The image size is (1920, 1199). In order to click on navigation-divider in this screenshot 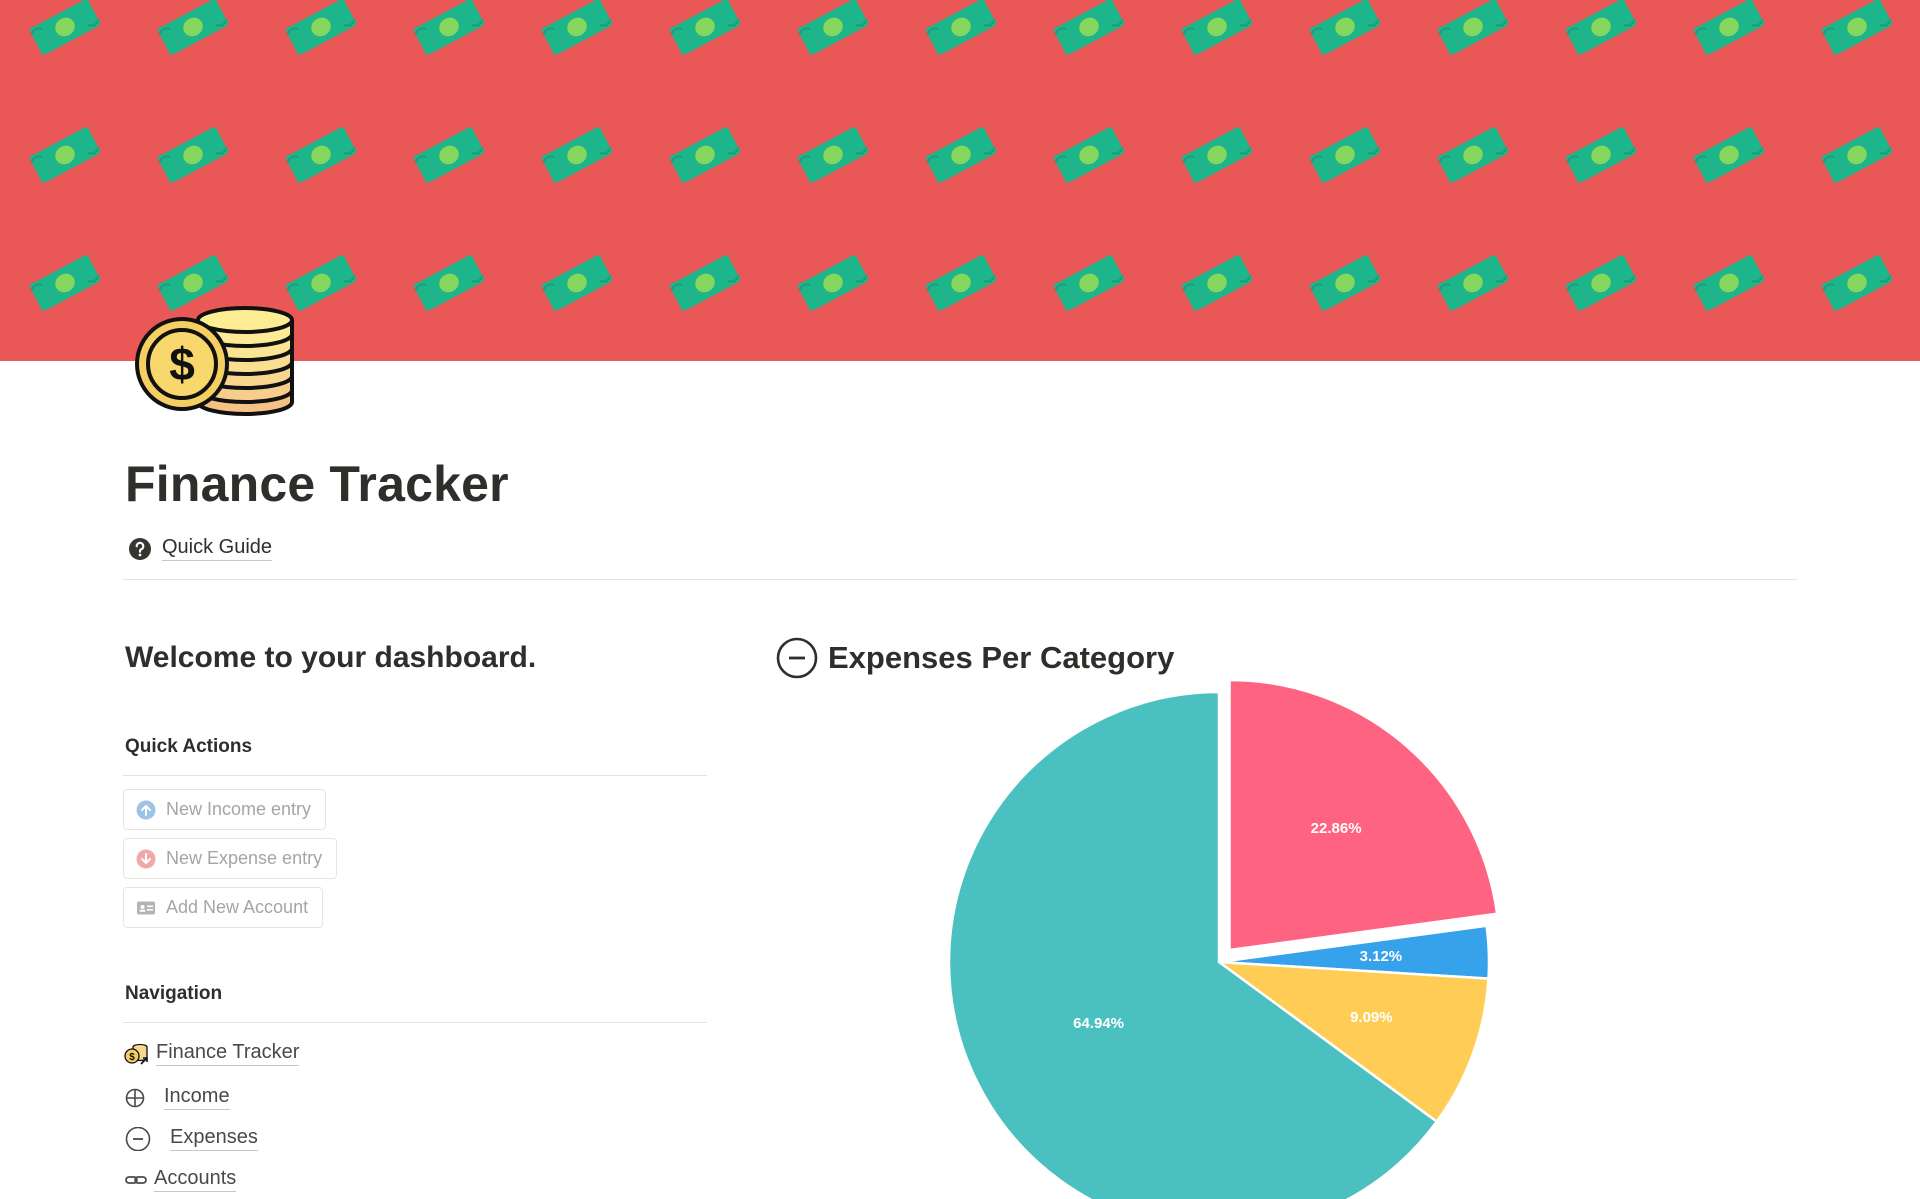, I will do `click(415, 1022)`.